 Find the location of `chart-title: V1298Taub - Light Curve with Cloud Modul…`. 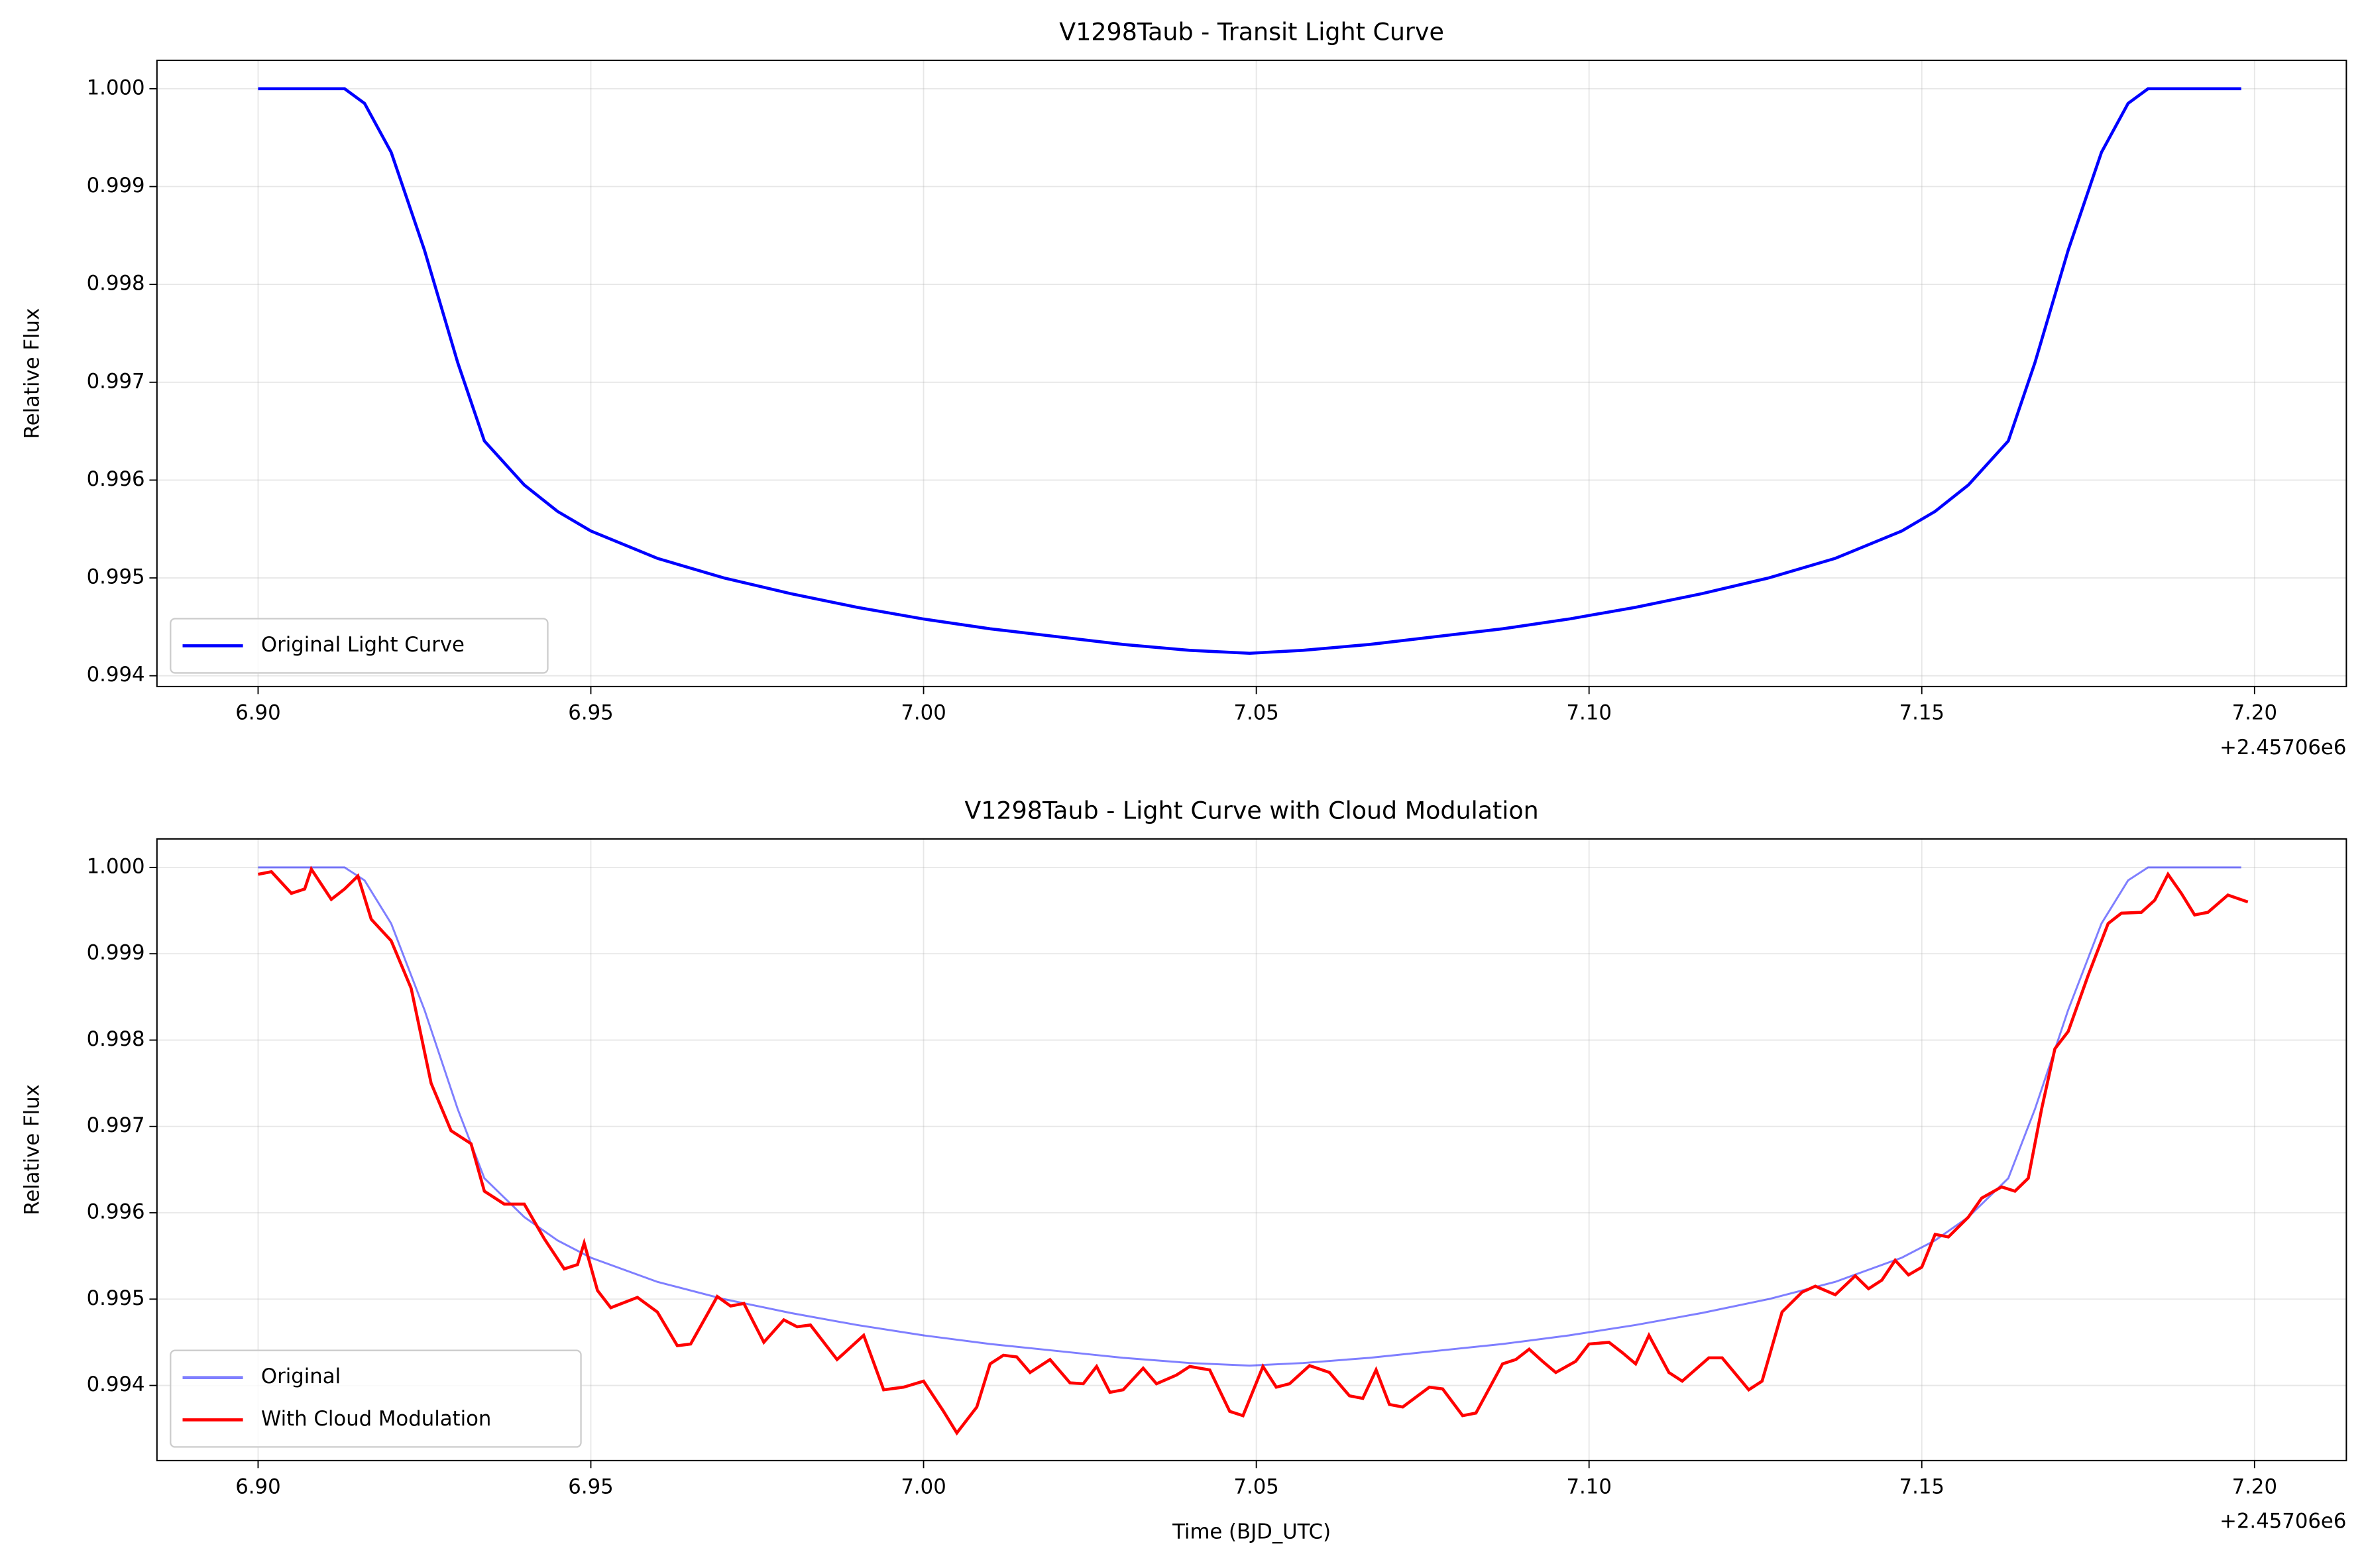

chart-title: V1298Taub - Light Curve with Cloud Modul… is located at coordinates (1251, 810).